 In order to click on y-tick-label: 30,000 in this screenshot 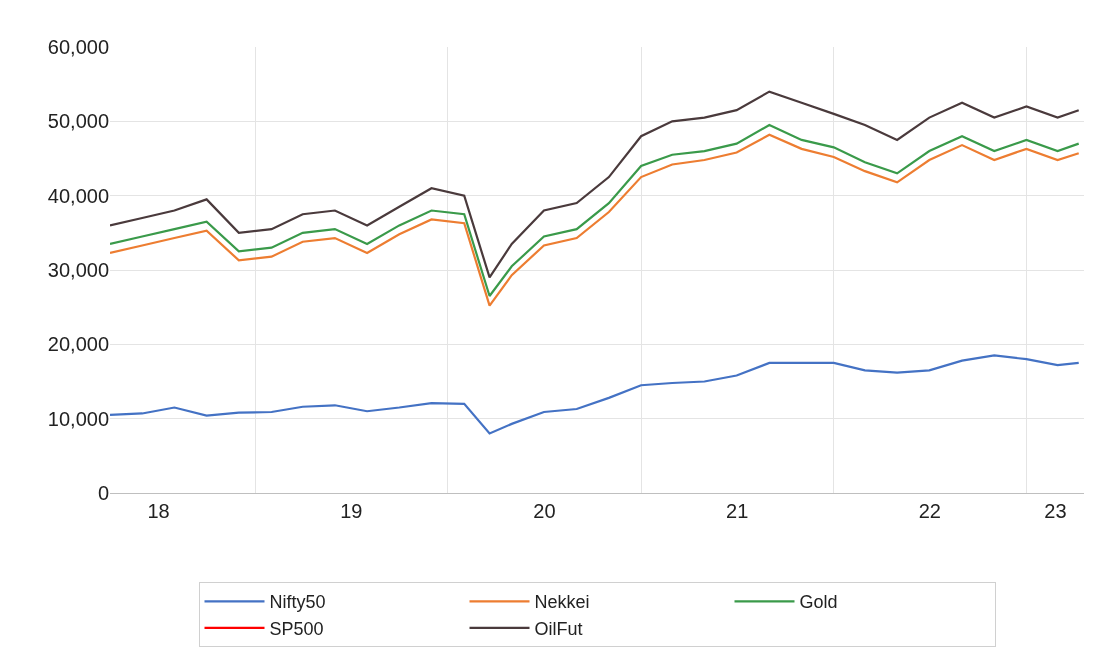, I will do `click(78, 270)`.